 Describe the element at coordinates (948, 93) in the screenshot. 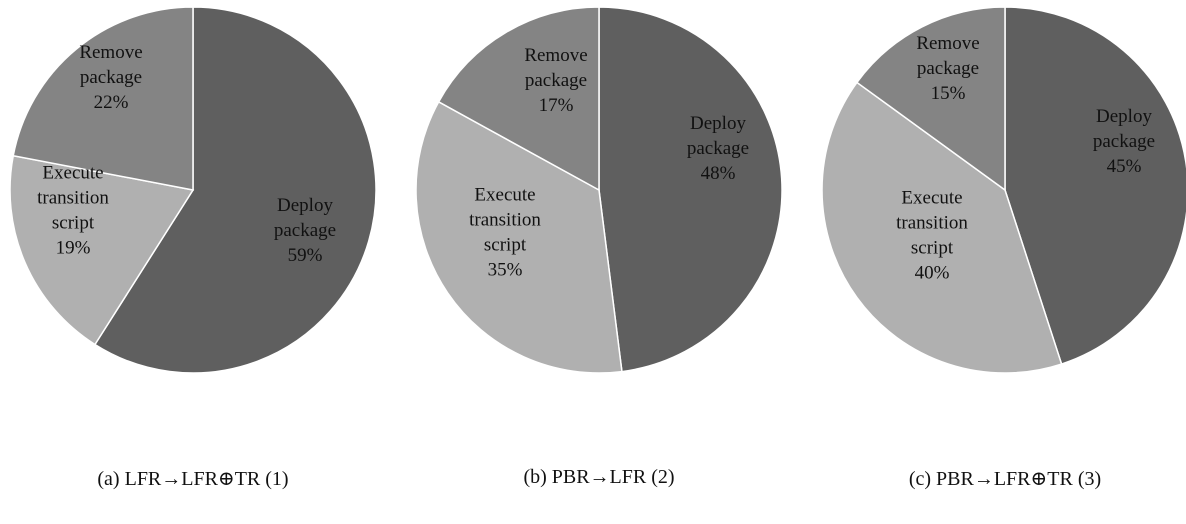

I see `slice-label-line: 15%` at that location.